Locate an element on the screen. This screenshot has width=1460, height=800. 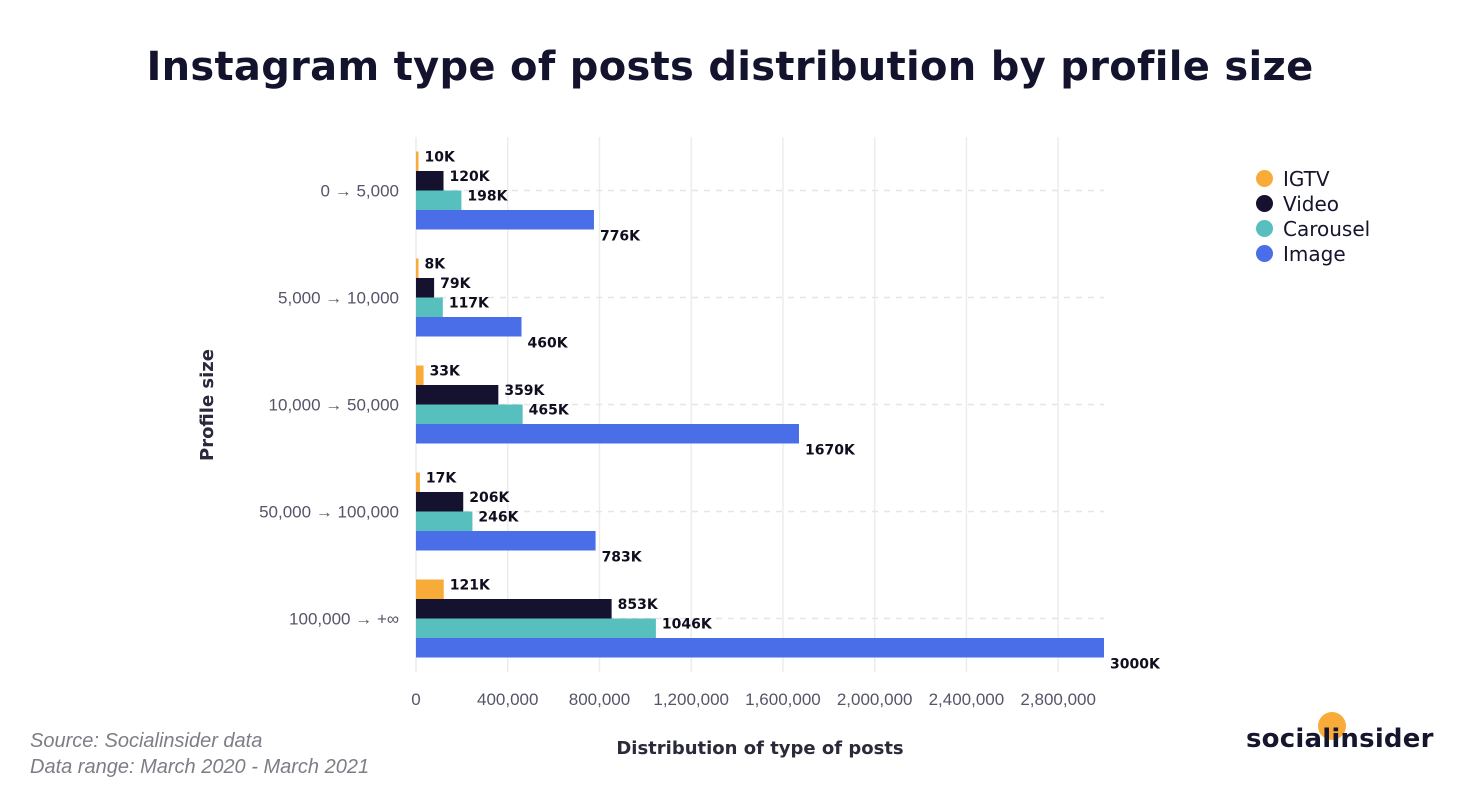
legend-label: Video is located at coordinates (1311, 203).